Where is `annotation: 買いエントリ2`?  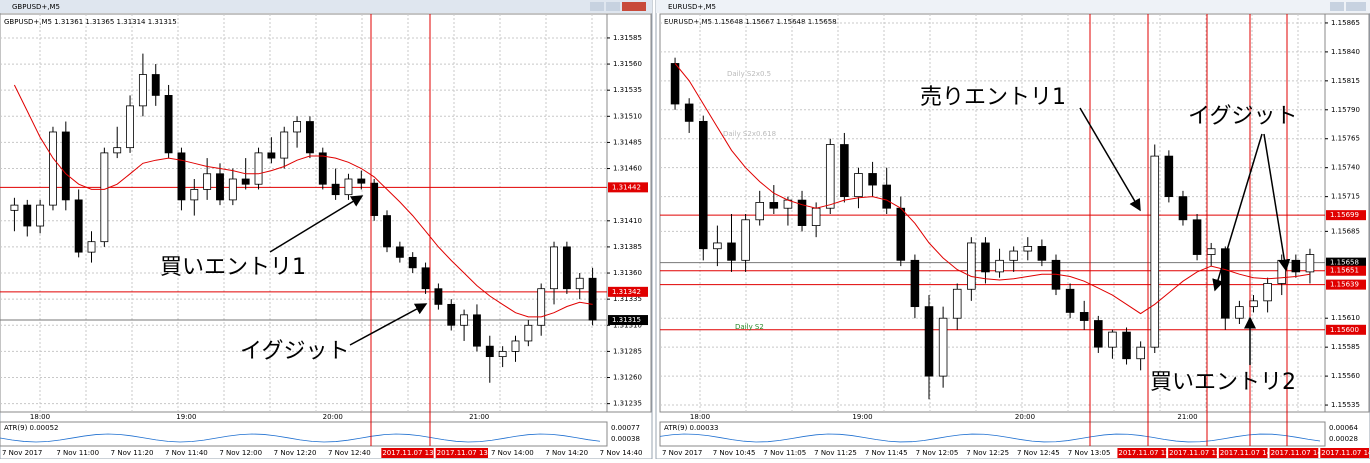
annotation: 買いエントリ2 is located at coordinates (1223, 382).